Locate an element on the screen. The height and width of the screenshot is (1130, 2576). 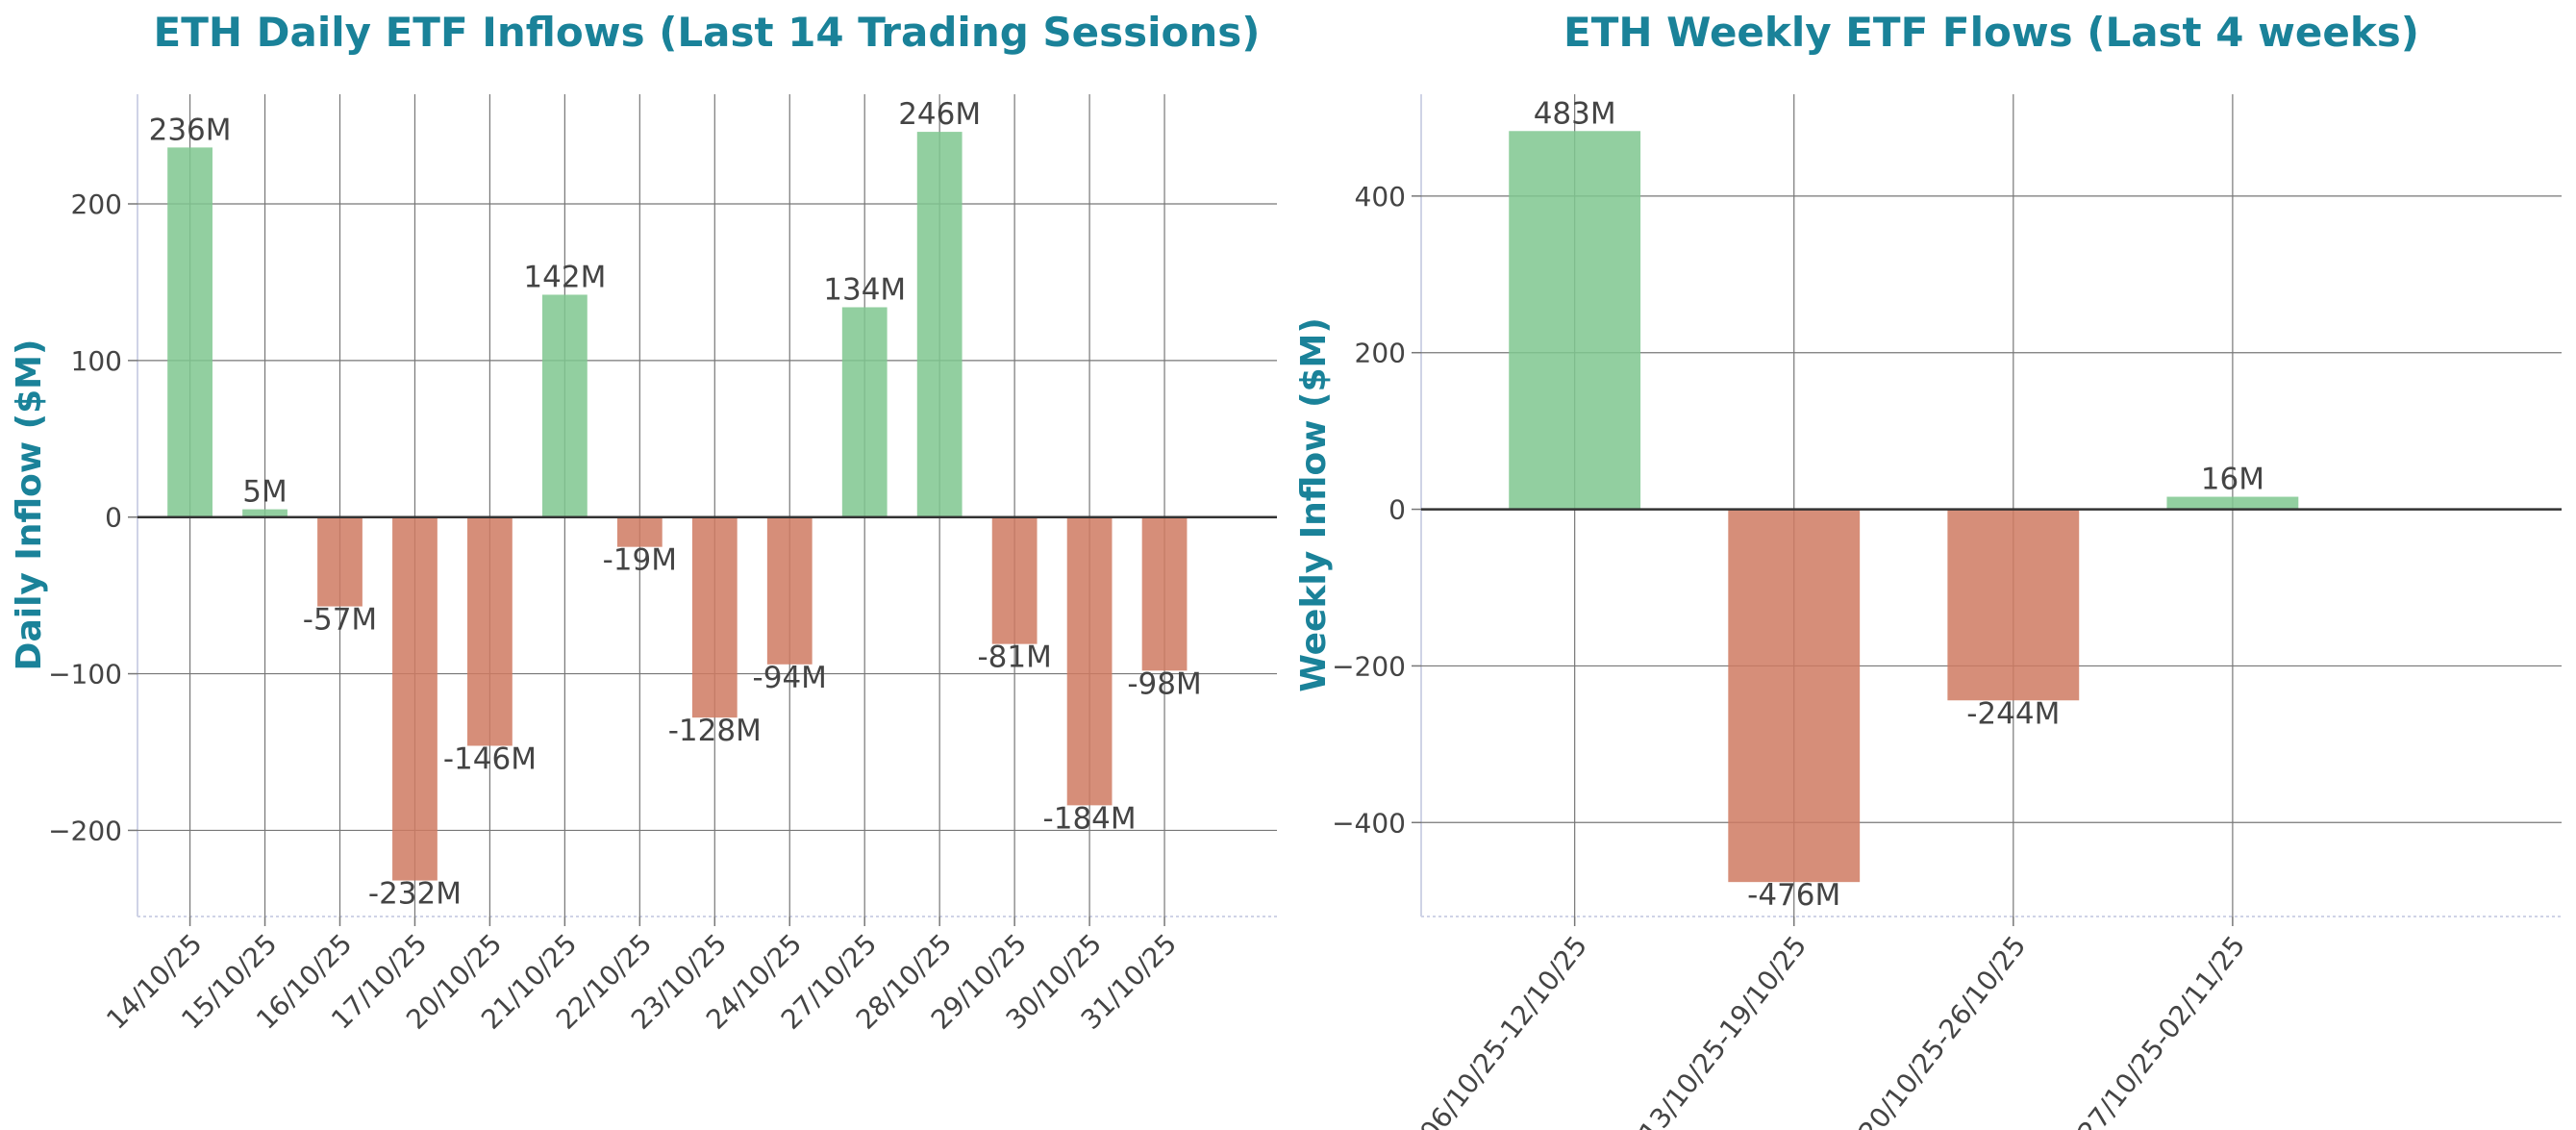
data-label: -184M is located at coordinates (1090, 818).